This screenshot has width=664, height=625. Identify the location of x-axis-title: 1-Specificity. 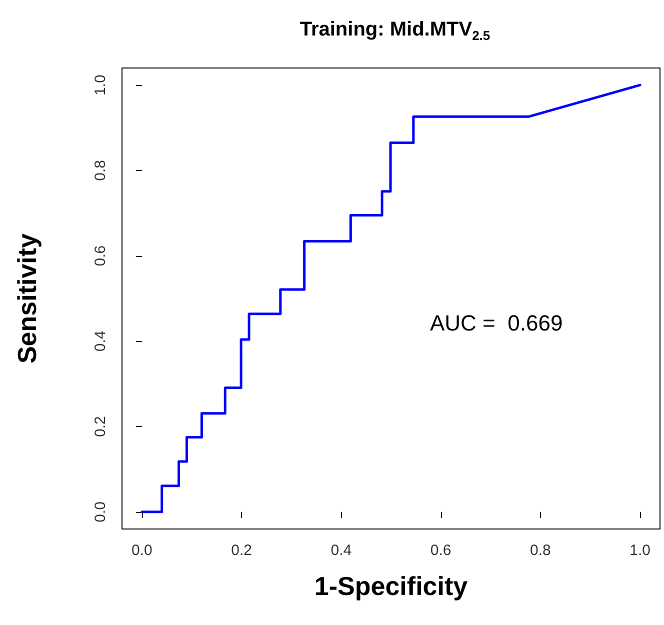
(391, 586).